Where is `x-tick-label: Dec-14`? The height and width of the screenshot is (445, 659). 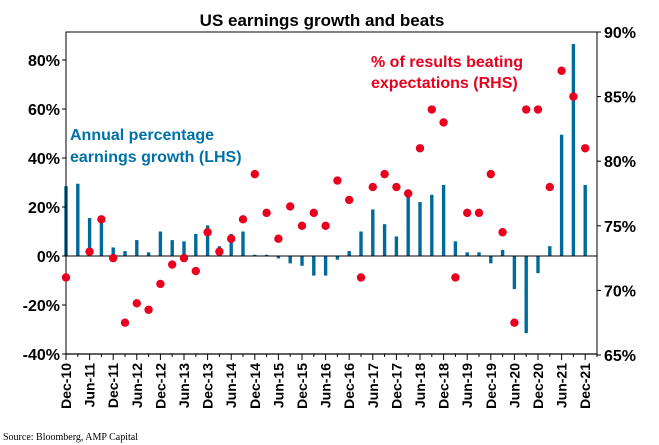
x-tick-label: Dec-14 is located at coordinates (255, 386).